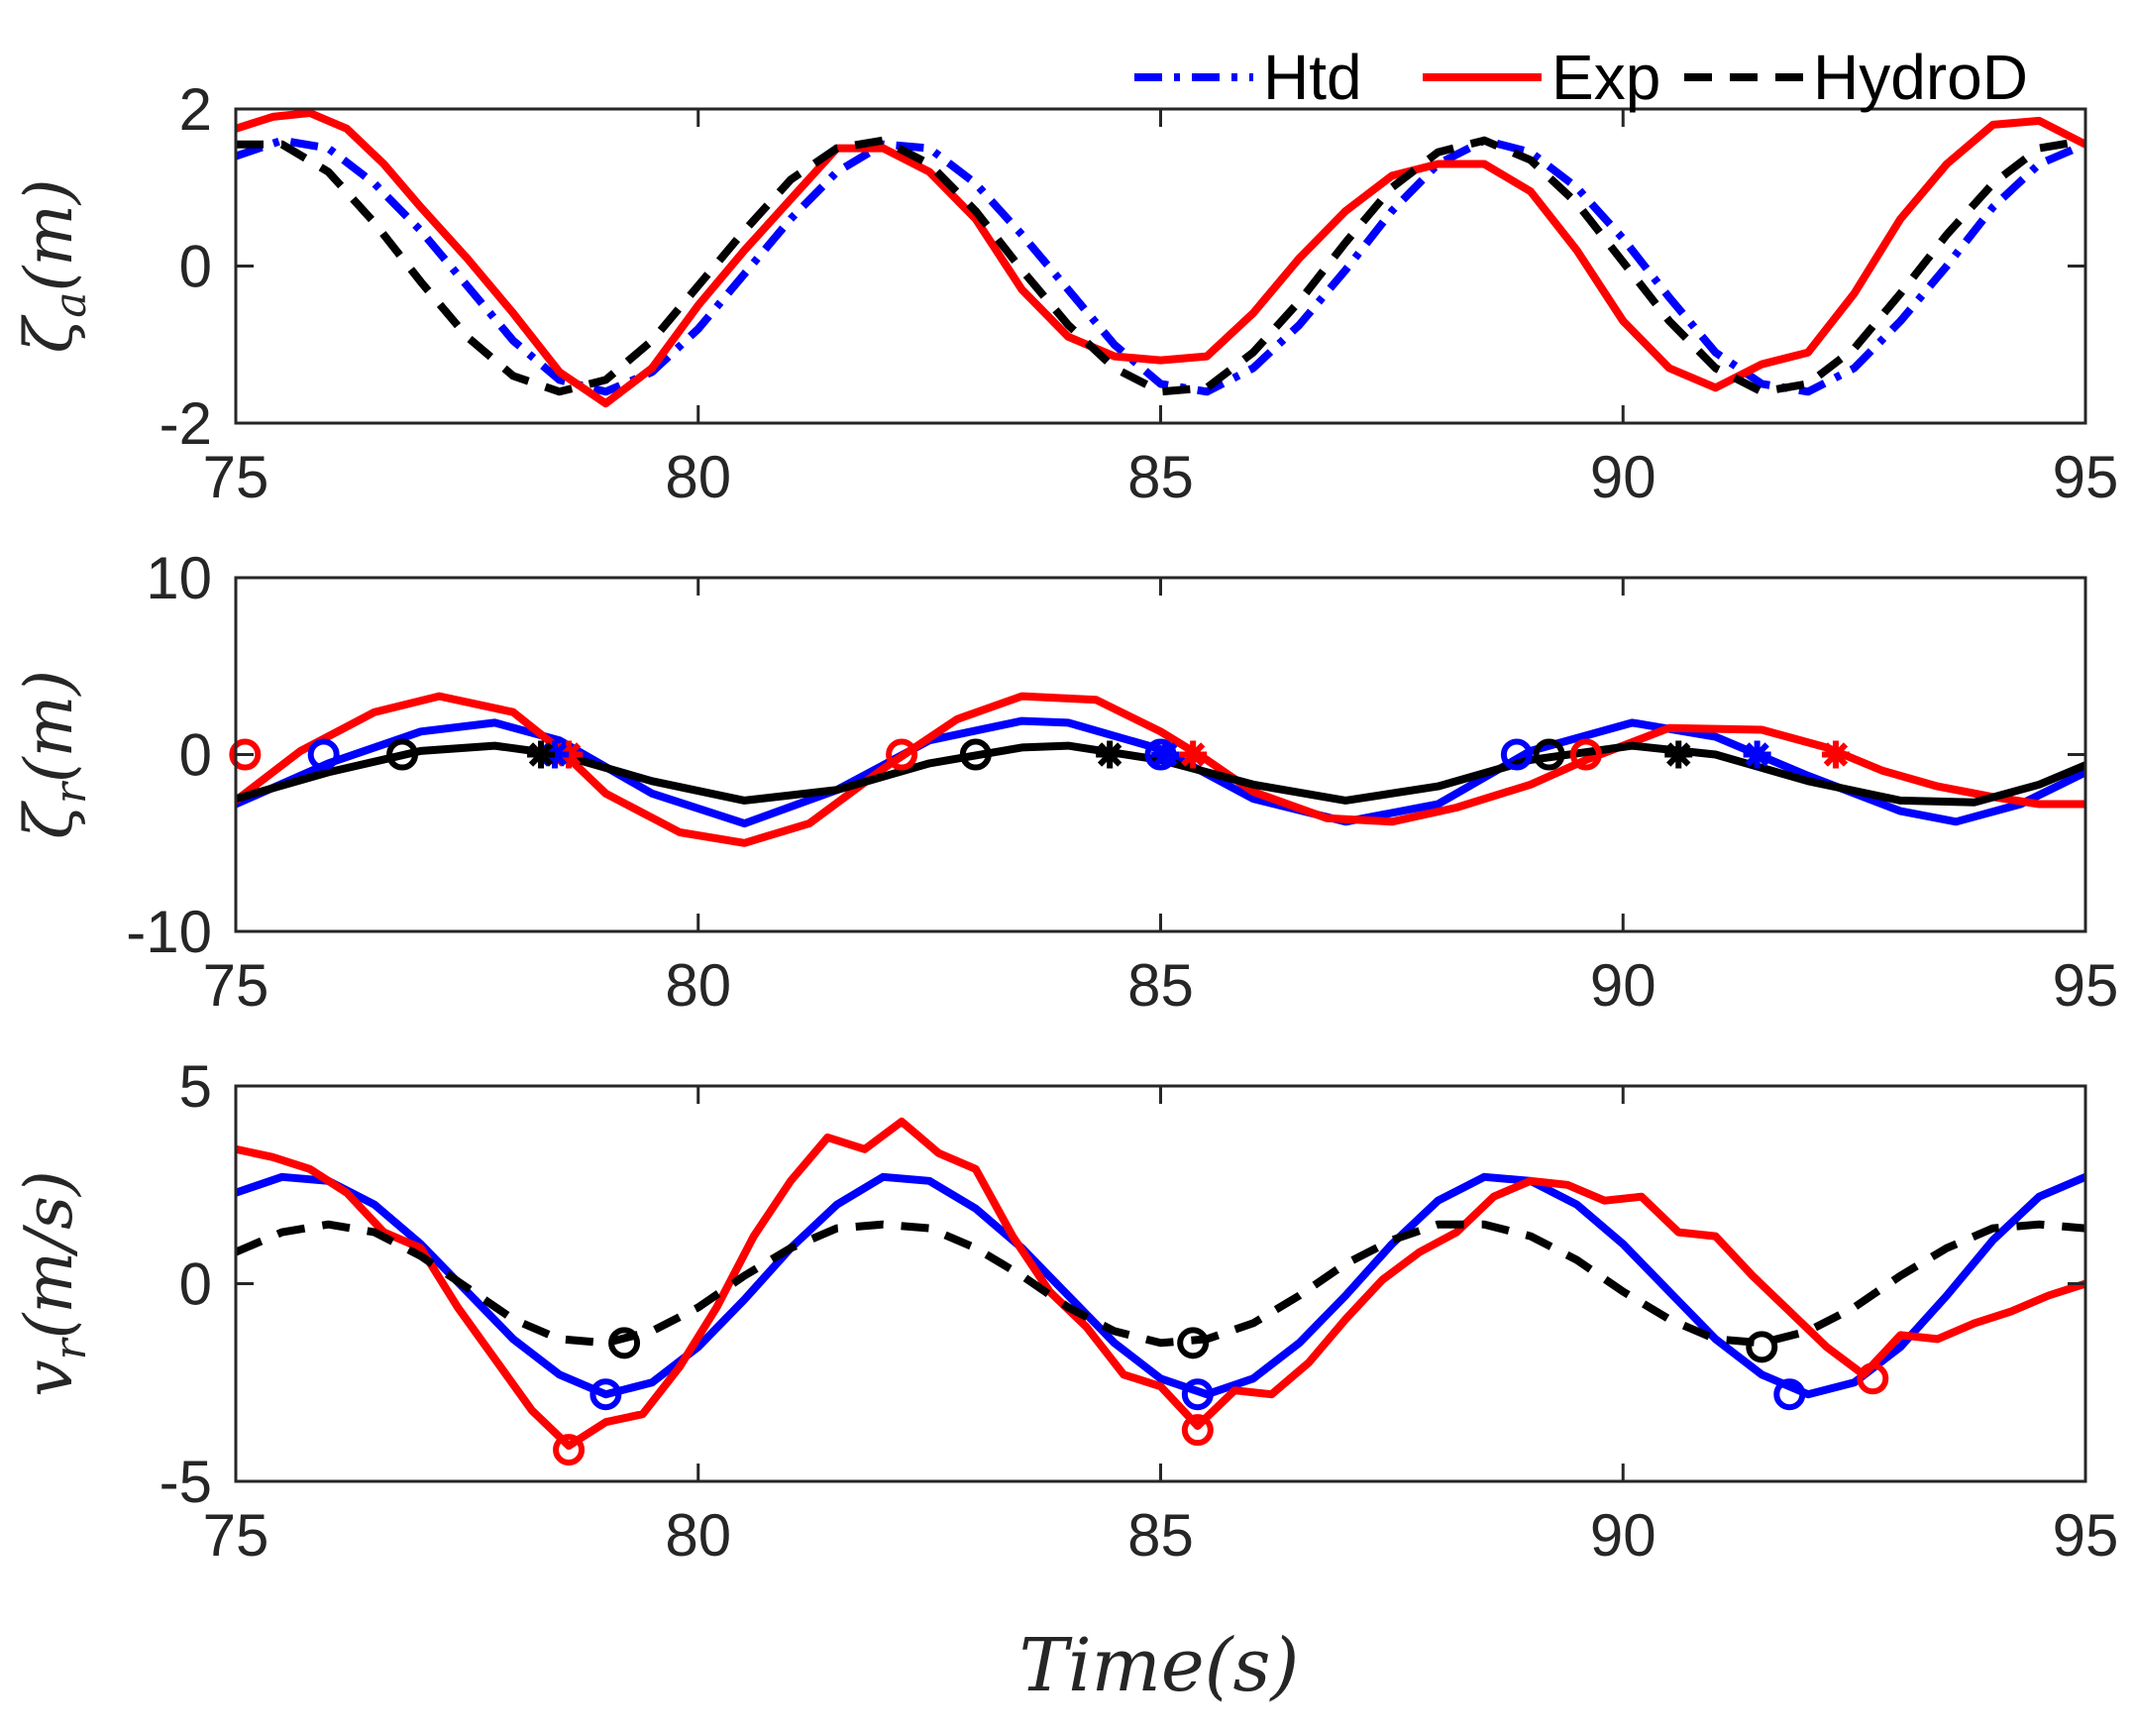  What do you see at coordinates (53, 265) in the screenshot?
I see `y-axis-label: ζa(m)` at bounding box center [53, 265].